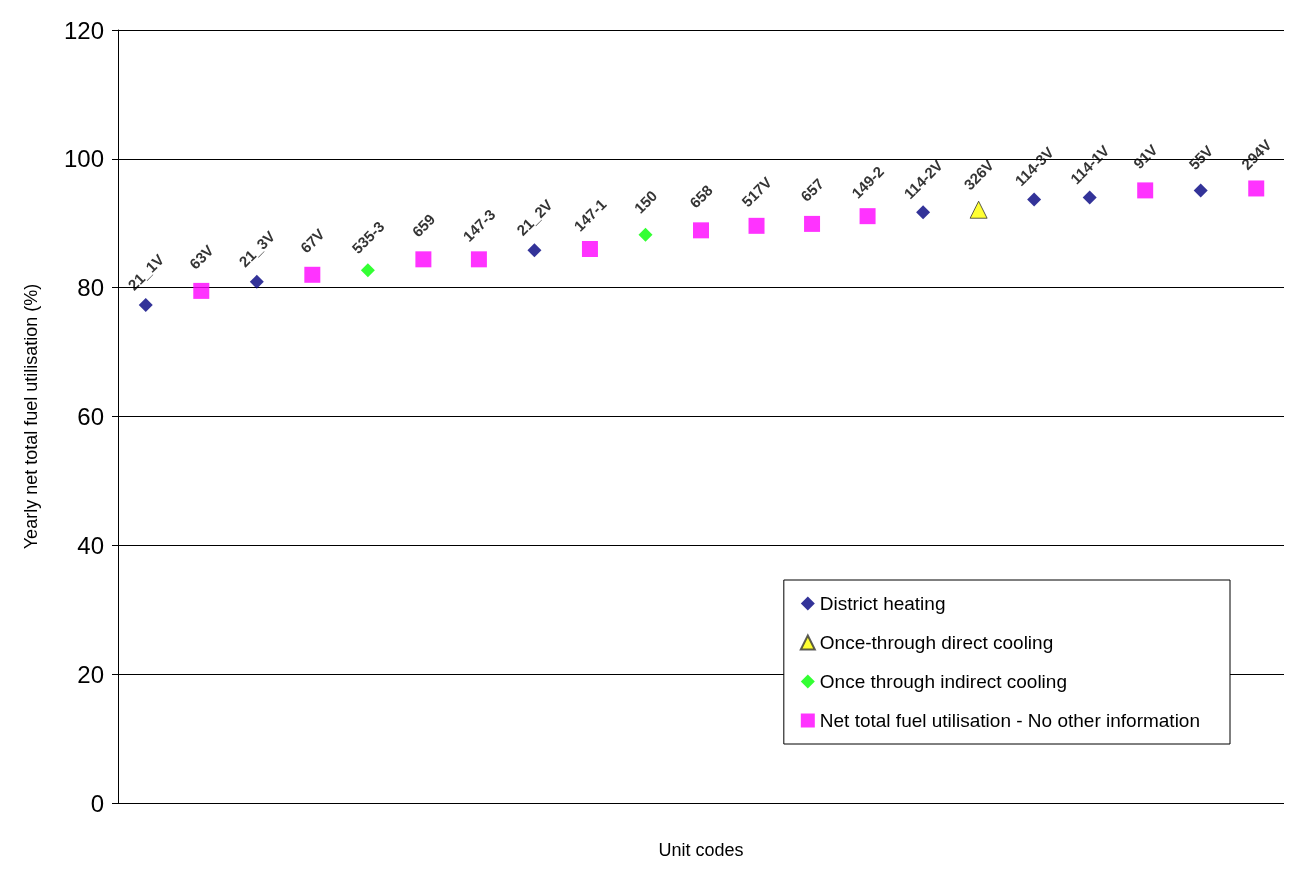 The width and height of the screenshot is (1292, 872). Describe the element at coordinates (701, 196) in the screenshot. I see `x-tick-label: 658` at that location.